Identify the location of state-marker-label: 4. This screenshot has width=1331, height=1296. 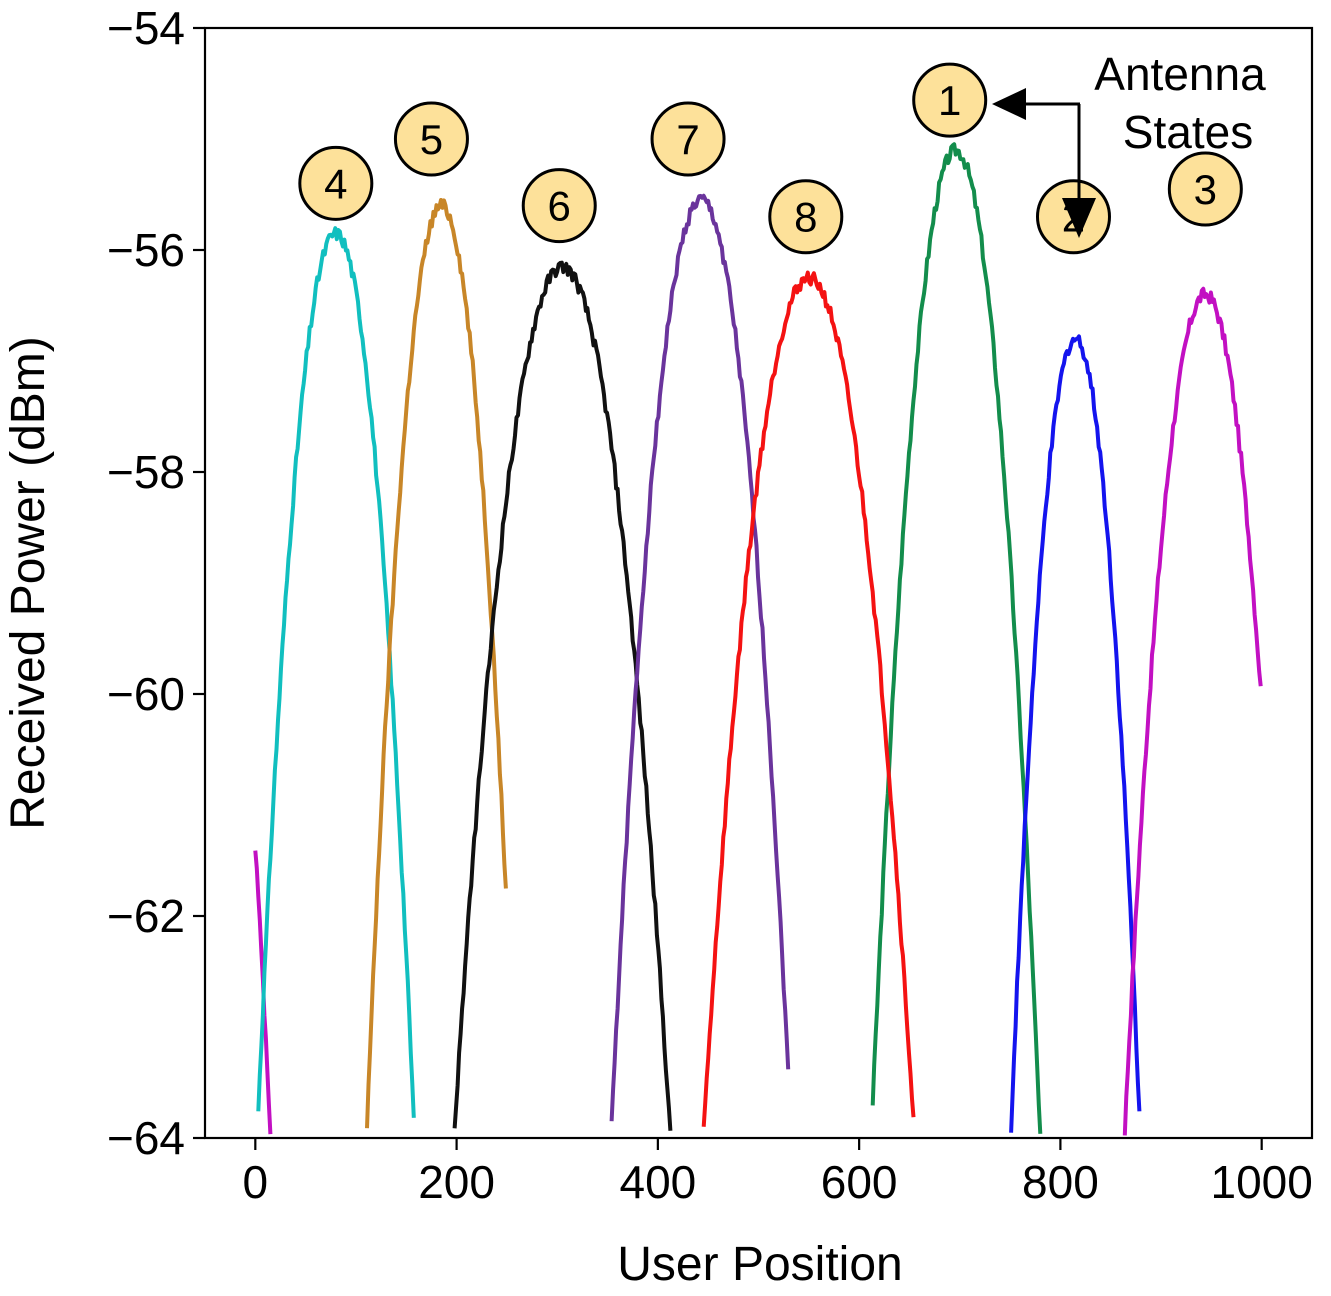
(335, 183).